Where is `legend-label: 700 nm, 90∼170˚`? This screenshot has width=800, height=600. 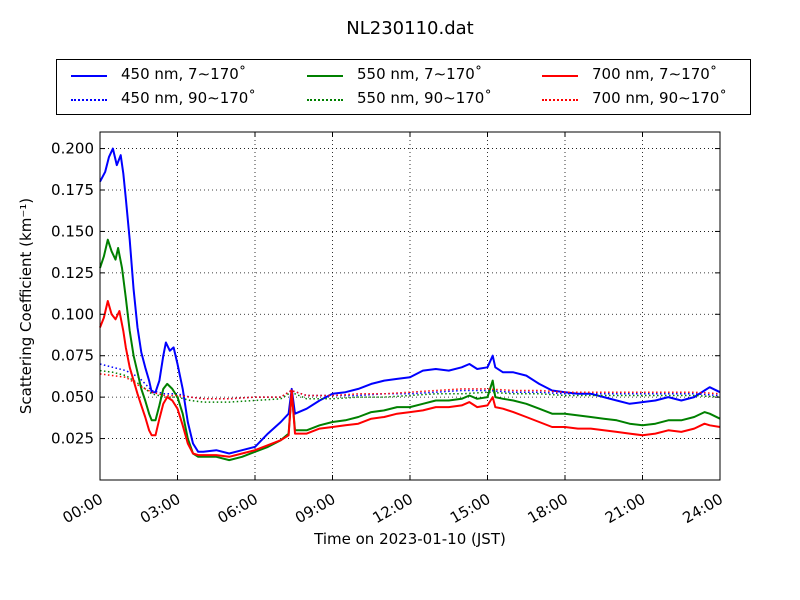
legend-label: 700 nm, 90∼170˚ is located at coordinates (659, 98).